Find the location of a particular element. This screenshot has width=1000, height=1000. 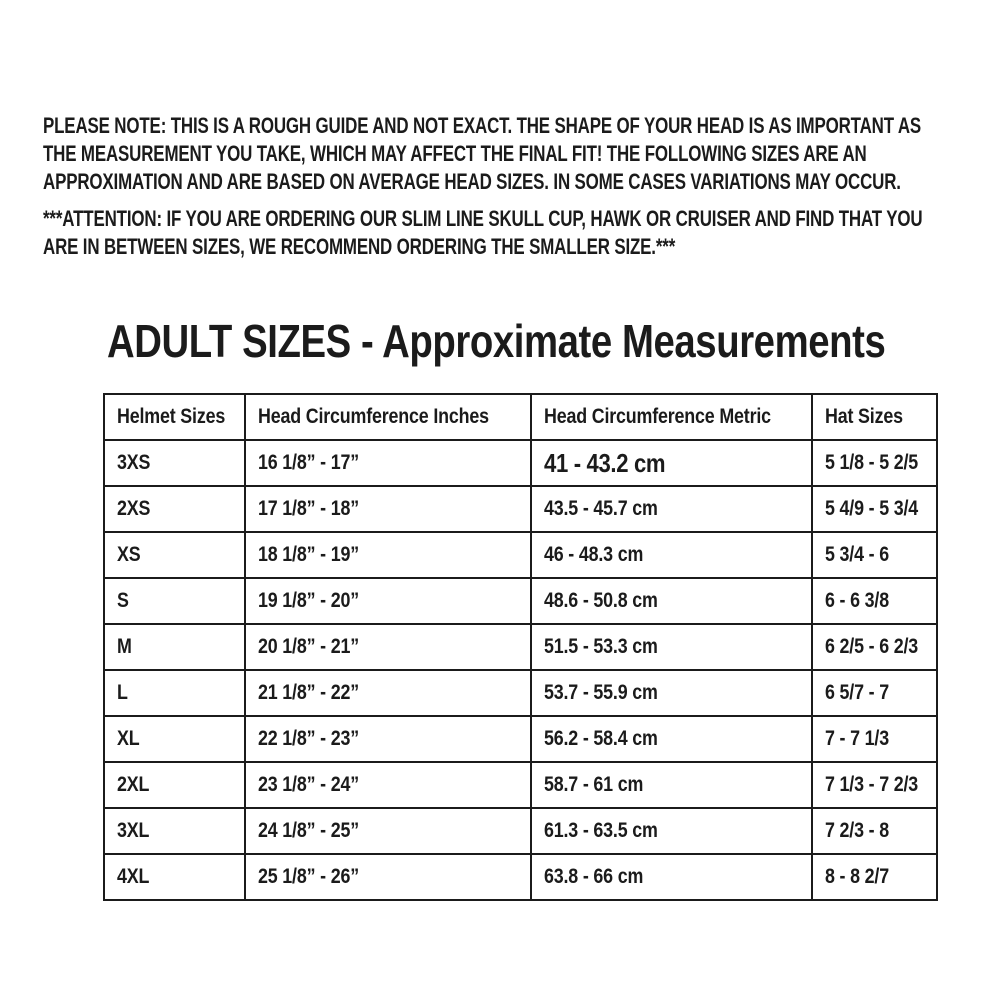

table-cell: 58.7 - 61 cm is located at coordinates (671, 785).